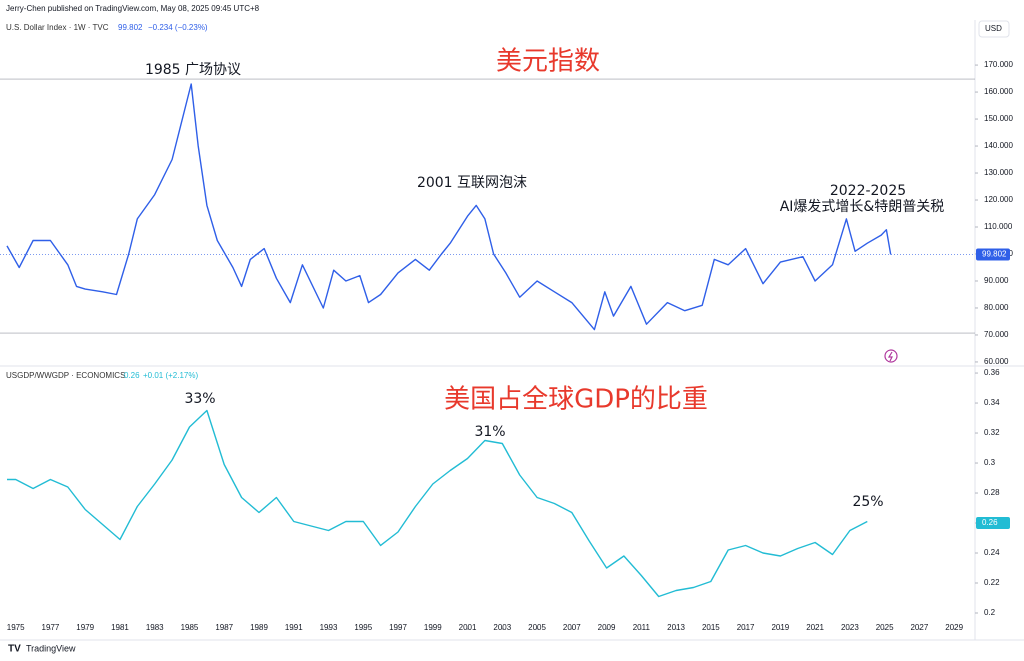 The width and height of the screenshot is (1024, 661). Describe the element at coordinates (780, 627) in the screenshot. I see `x-tick-label: 2019` at that location.